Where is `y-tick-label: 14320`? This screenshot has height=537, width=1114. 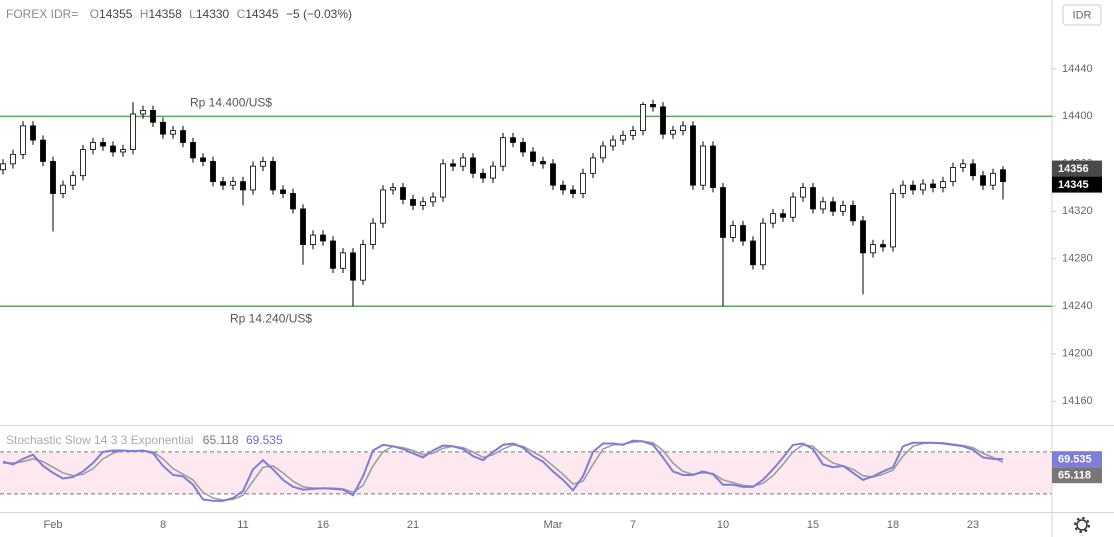 y-tick-label: 14320 is located at coordinates (1077, 211).